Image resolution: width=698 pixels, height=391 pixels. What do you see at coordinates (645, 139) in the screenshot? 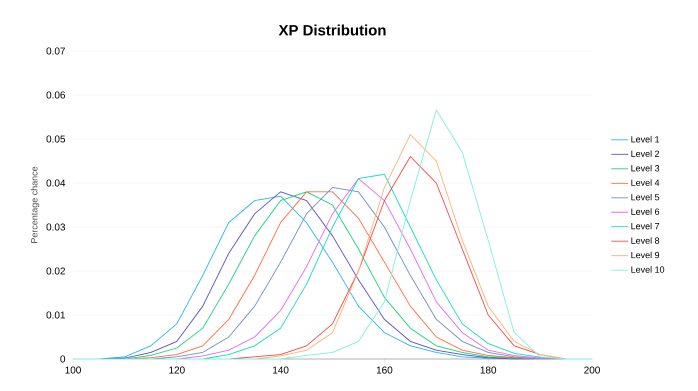
I see `legend-label: Level 1` at bounding box center [645, 139].